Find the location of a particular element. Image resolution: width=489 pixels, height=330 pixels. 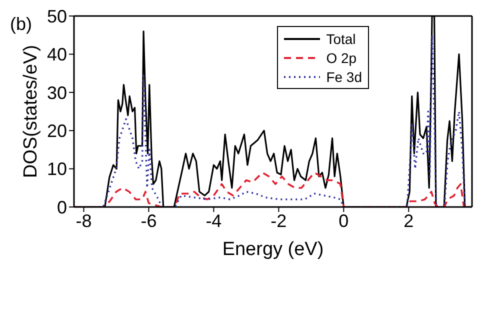

y-tick-label: 50 is located at coordinates (56, 16).